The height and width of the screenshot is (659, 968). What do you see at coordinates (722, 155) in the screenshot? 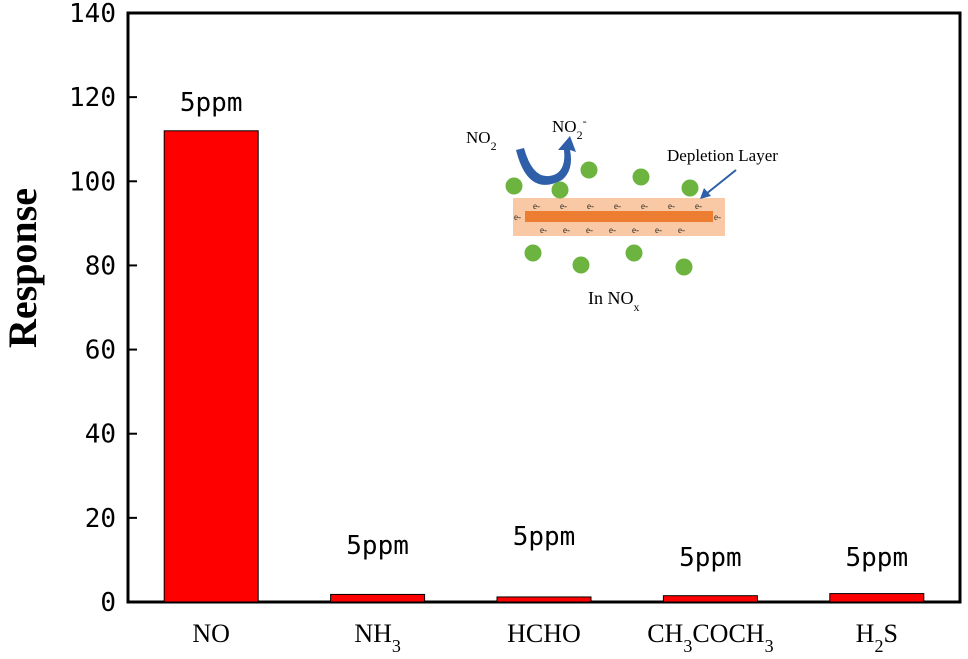
I see `depletion-layer-label: Depletion Layer` at bounding box center [722, 155].